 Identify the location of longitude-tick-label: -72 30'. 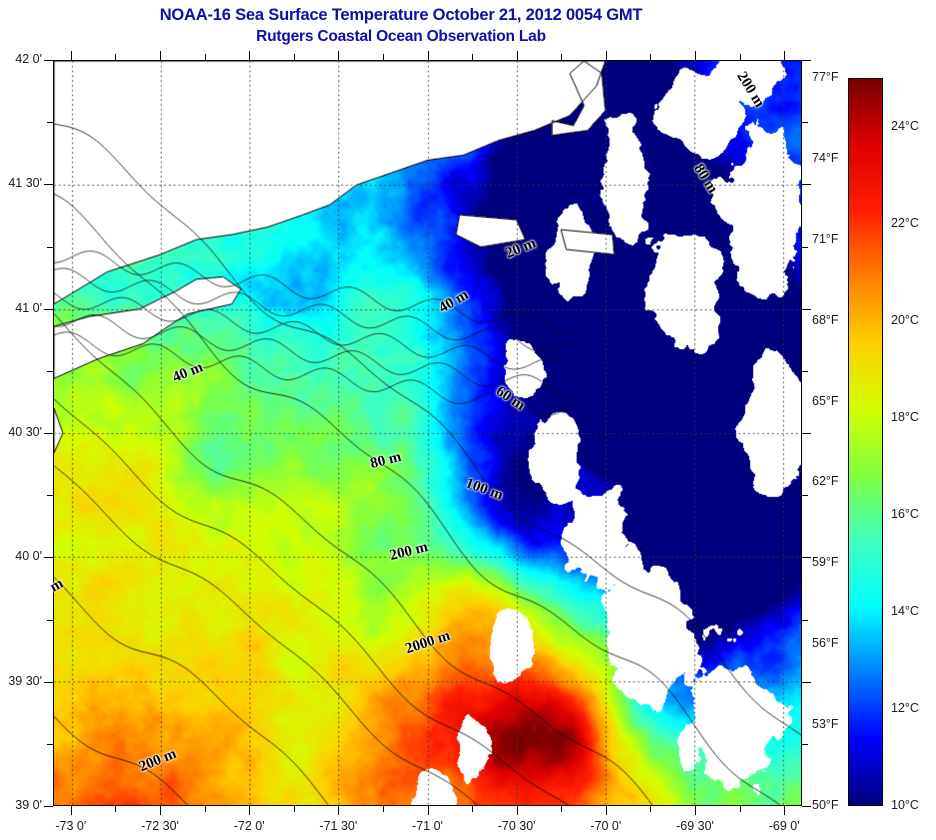
(160, 826).